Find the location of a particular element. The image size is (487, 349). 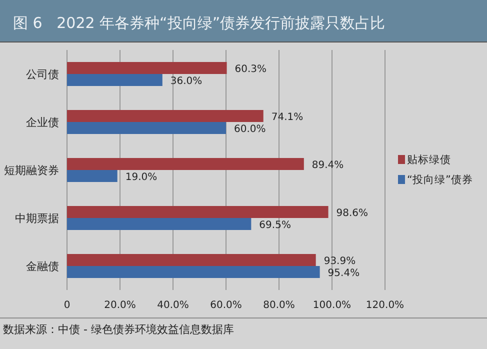

y-tick-label: 企业债 is located at coordinates (42, 122).